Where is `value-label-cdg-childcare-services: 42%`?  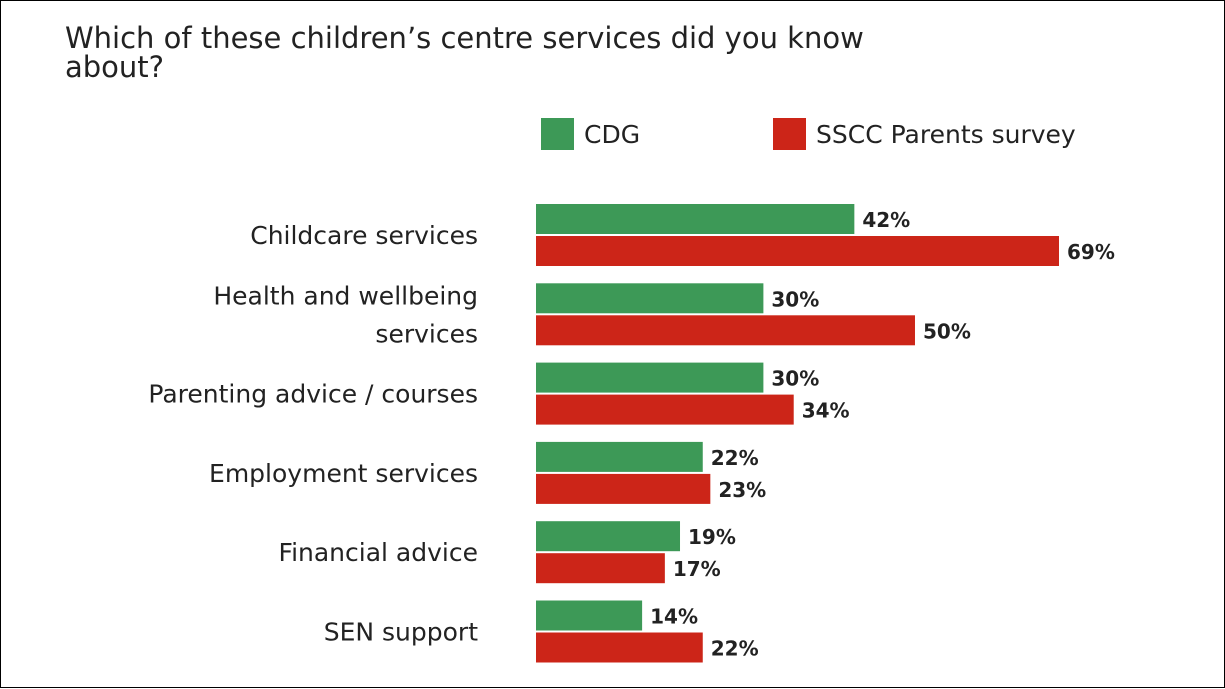
value-label-cdg-childcare-services: 42% is located at coordinates (886, 220).